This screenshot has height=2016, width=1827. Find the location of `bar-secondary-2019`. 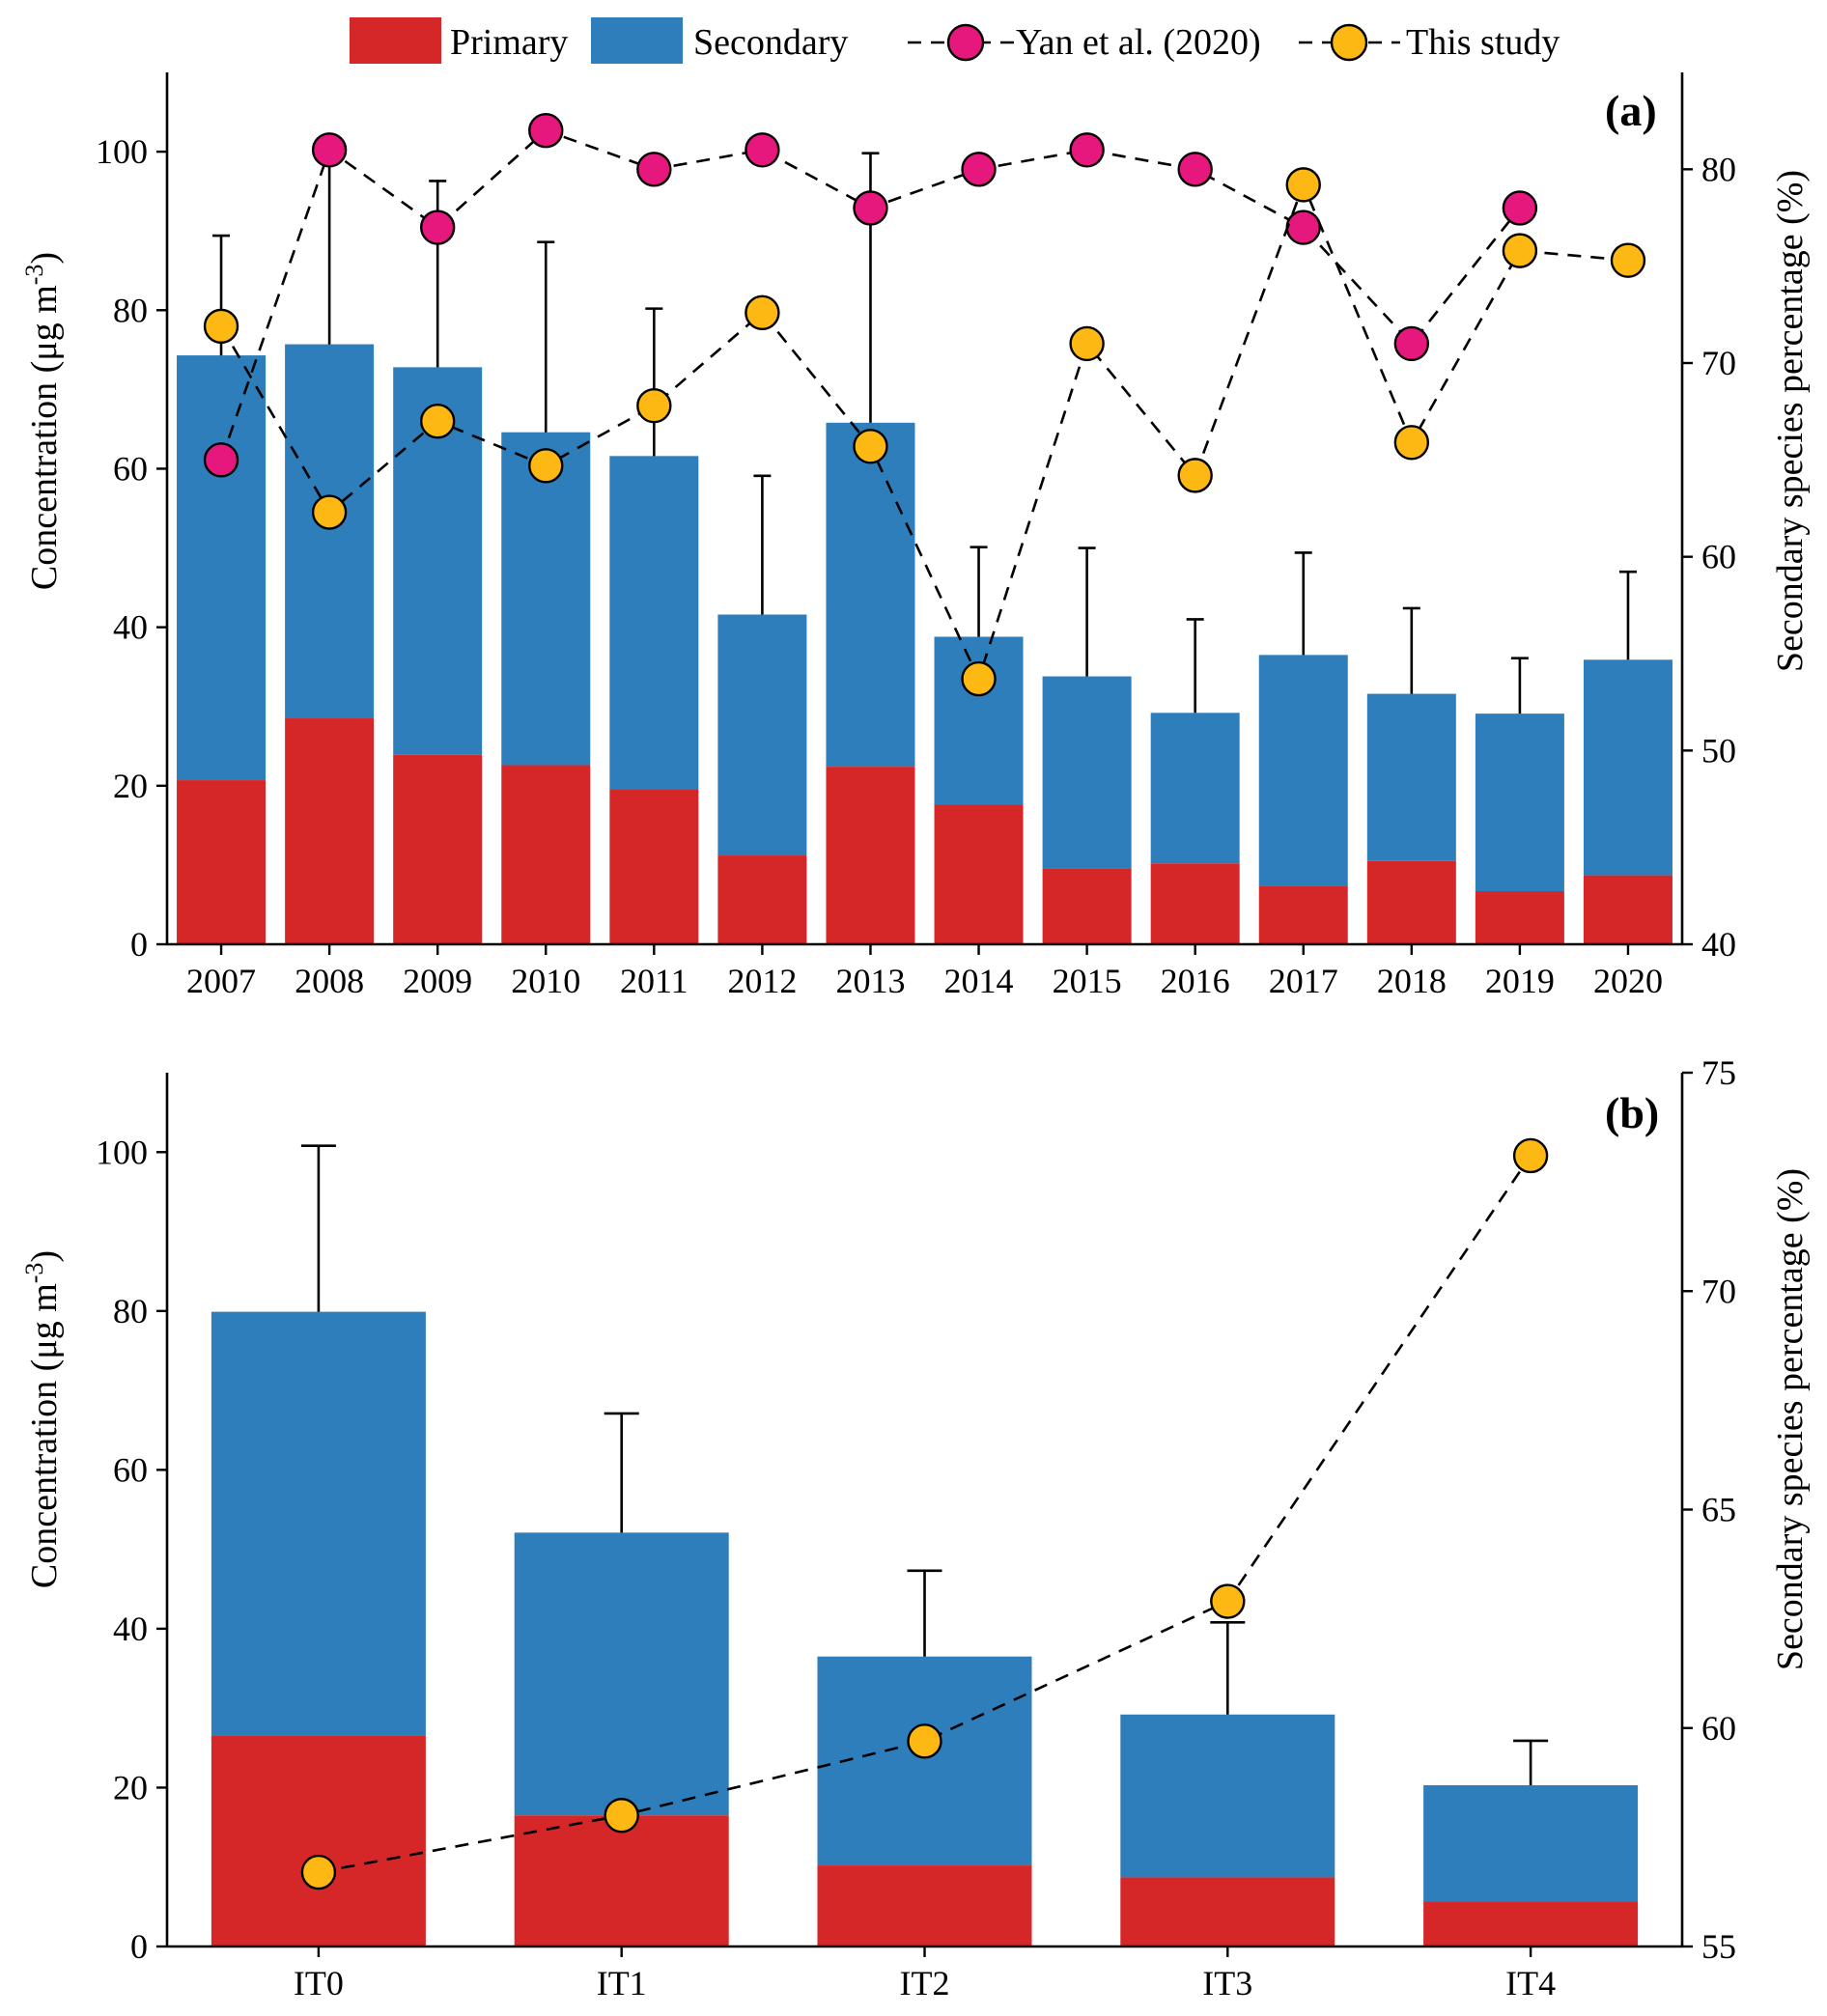

bar-secondary-2019 is located at coordinates (1519, 803).